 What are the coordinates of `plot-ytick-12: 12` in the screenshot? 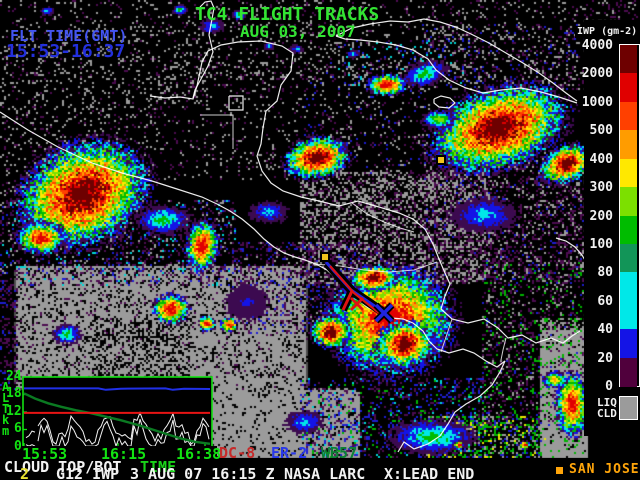 It's located at (14, 411).